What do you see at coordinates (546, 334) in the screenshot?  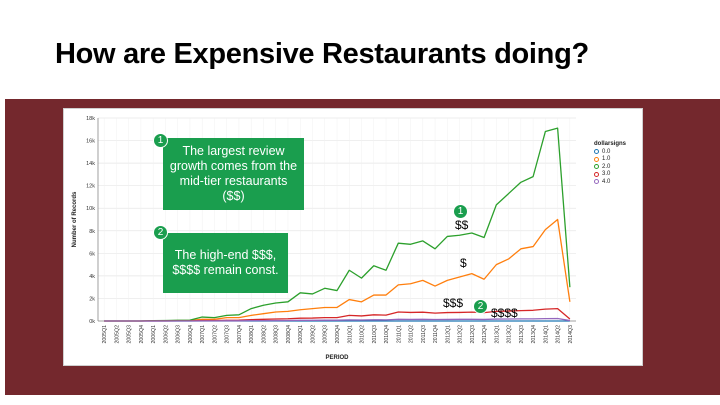 I see `x-tick-label: 2014Q1` at bounding box center [546, 334].